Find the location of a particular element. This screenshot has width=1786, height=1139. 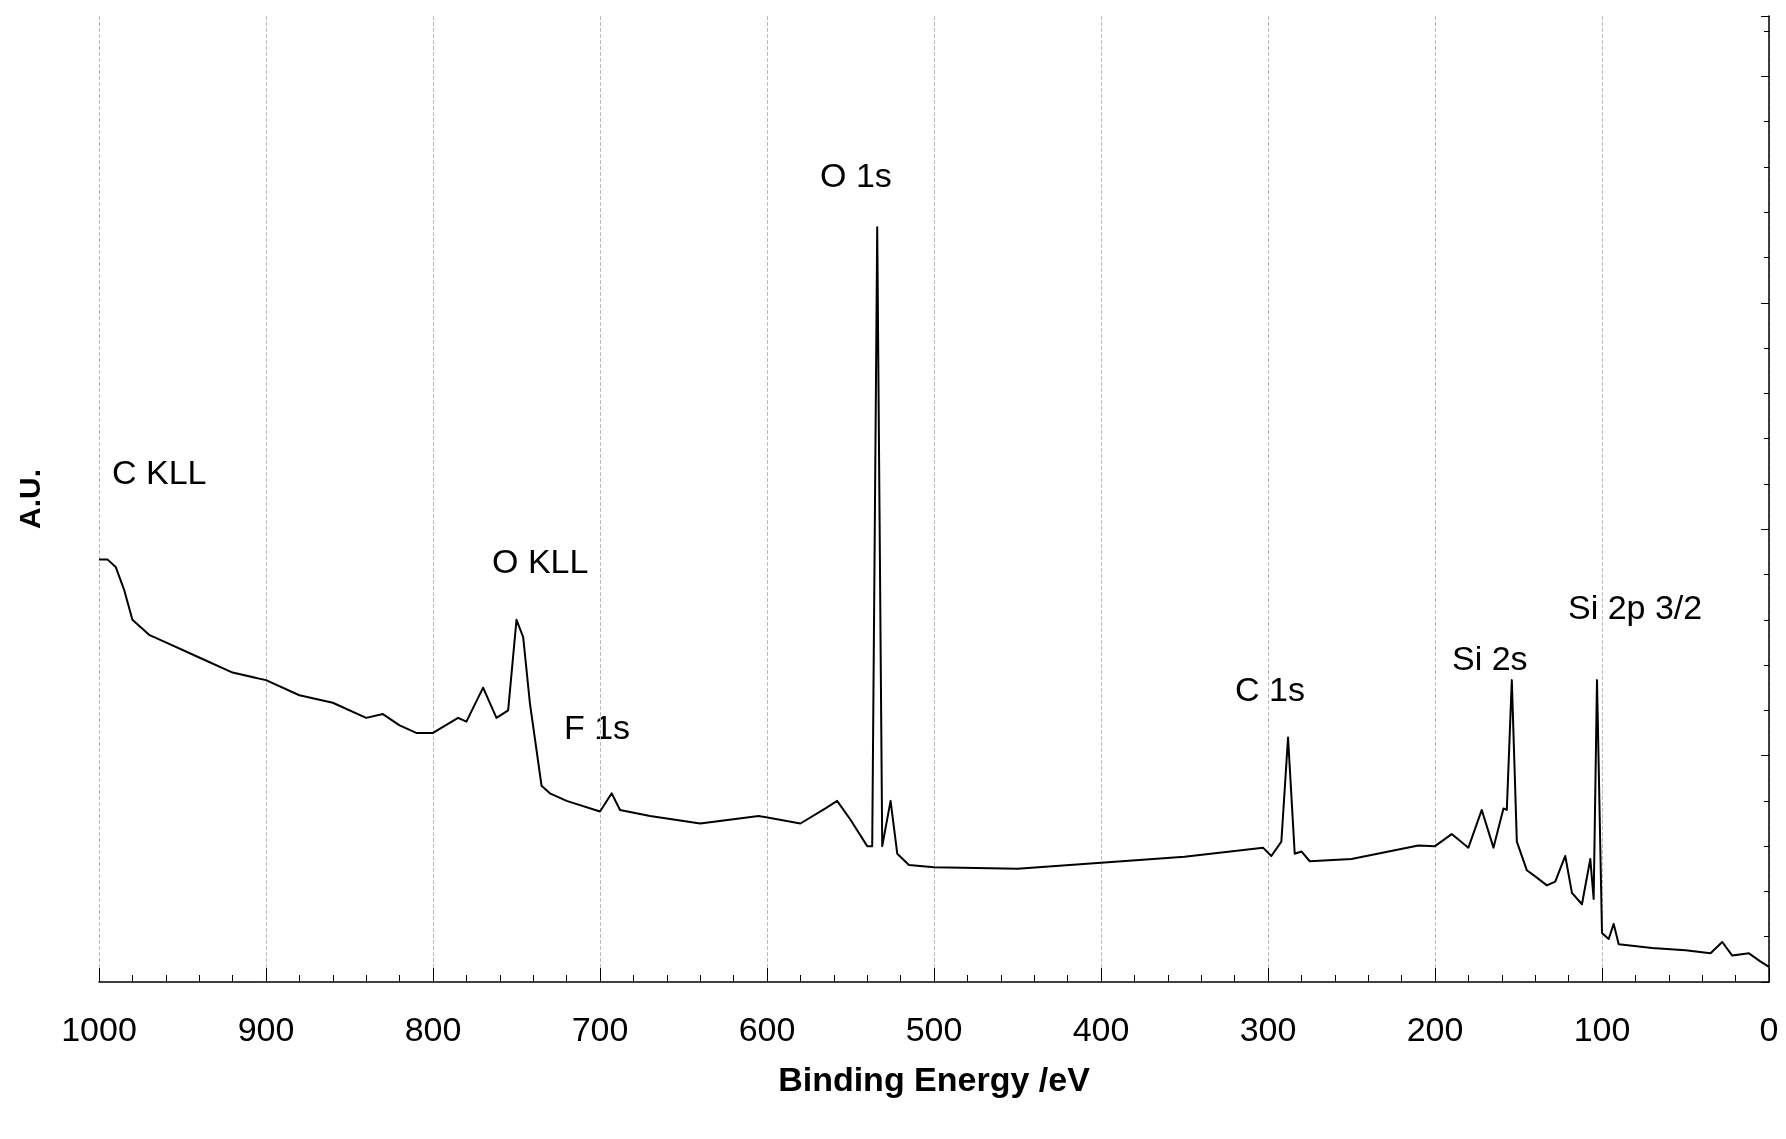

x-tick-label: 900 is located at coordinates (266, 1029).